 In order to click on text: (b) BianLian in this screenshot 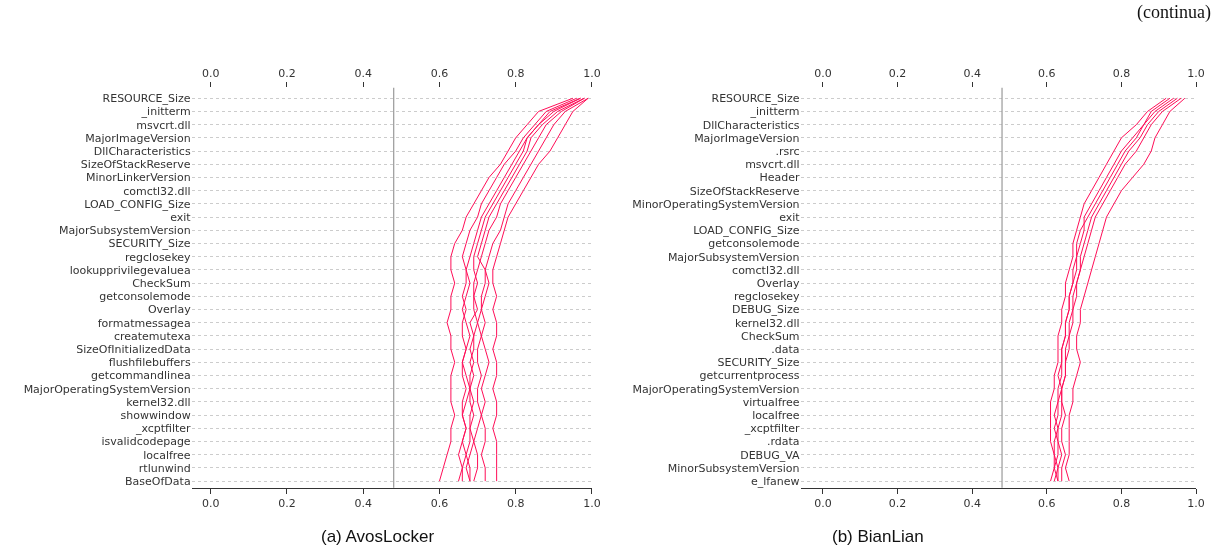, I will do `click(878, 536)`.